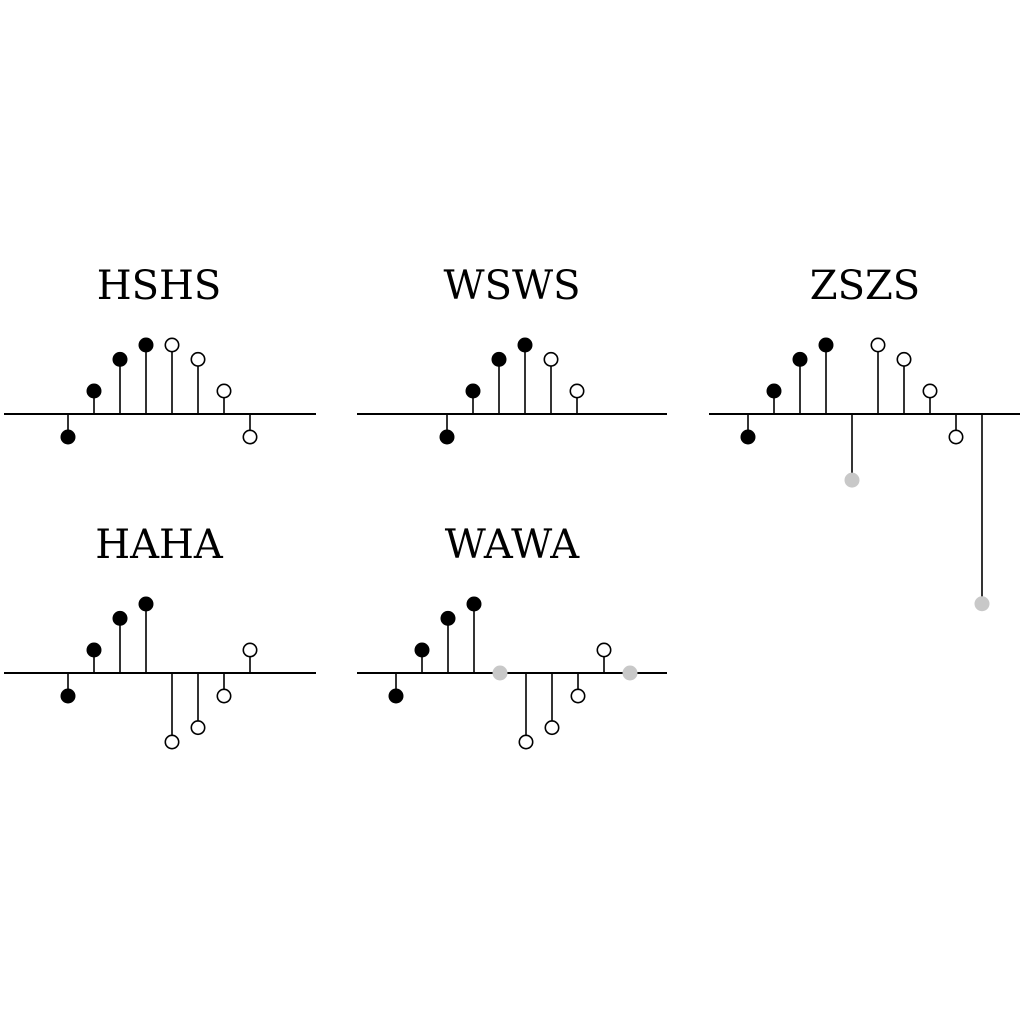 The image size is (1024, 1024). What do you see at coordinates (512, 391) in the screenshot?
I see `samples-wsws` at bounding box center [512, 391].